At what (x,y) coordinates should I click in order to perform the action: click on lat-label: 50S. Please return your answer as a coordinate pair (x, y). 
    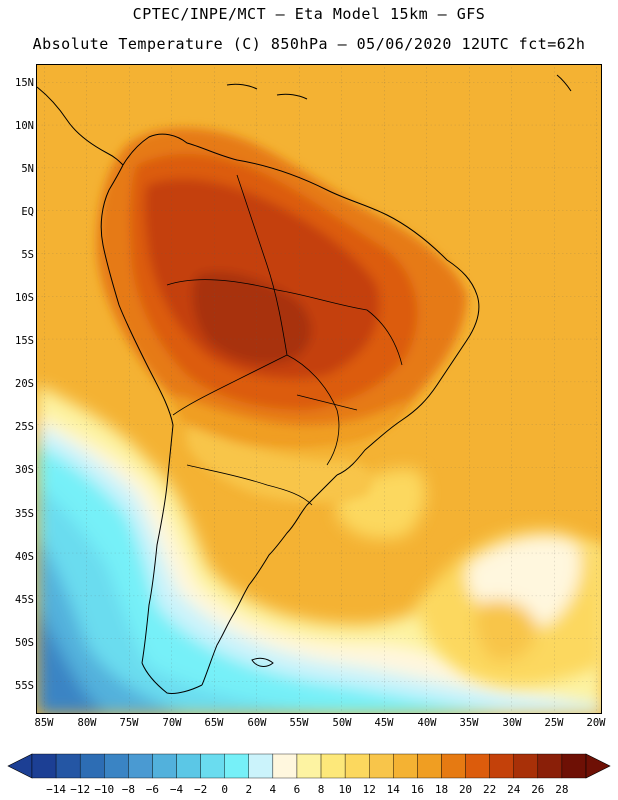
    Looking at the image, I should click on (24, 643).